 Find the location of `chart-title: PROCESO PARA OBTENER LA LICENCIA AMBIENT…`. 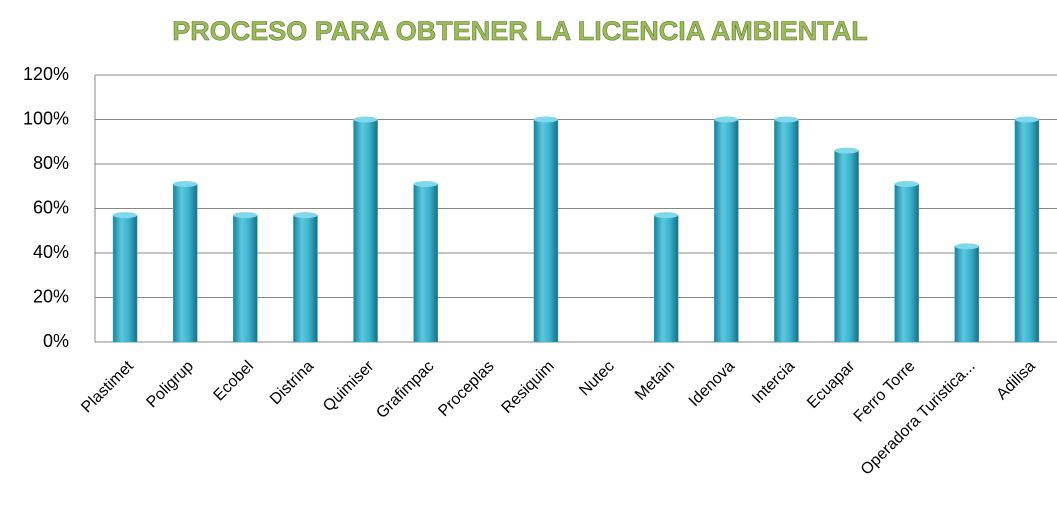

chart-title: PROCESO PARA OBTENER LA LICENCIA AMBIENT… is located at coordinates (520, 31).